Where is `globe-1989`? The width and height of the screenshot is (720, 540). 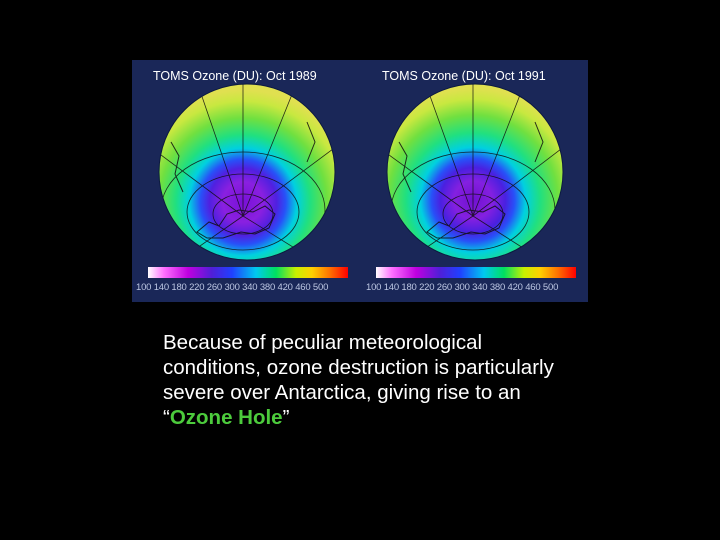 globe-1989 is located at coordinates (247, 172).